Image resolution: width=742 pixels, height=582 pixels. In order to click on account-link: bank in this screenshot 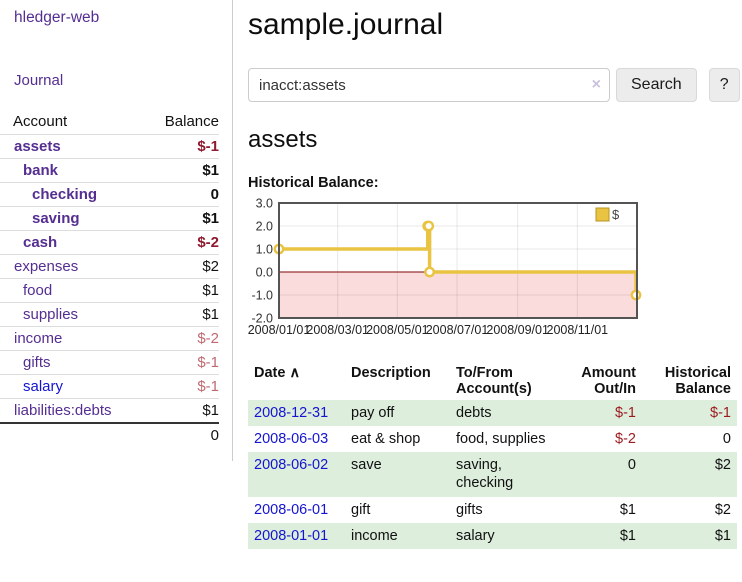, I will do `click(41, 170)`.